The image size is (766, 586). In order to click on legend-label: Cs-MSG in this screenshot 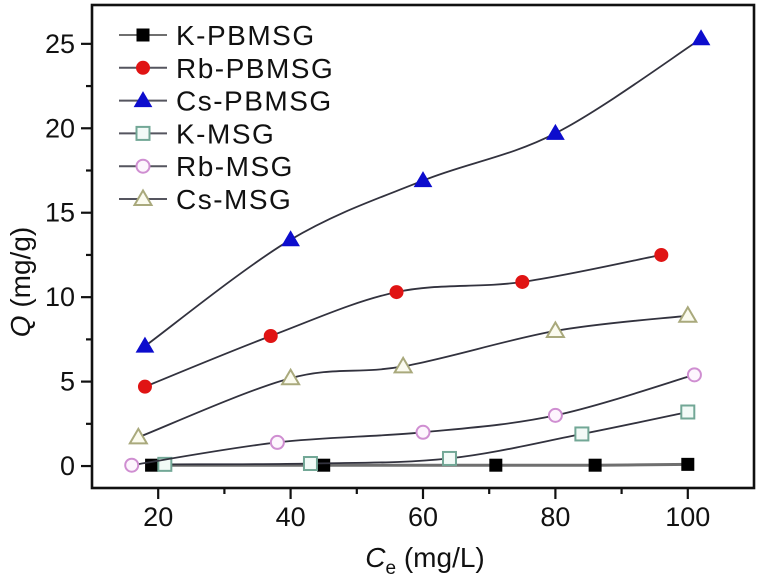, I will do `click(234, 199)`.